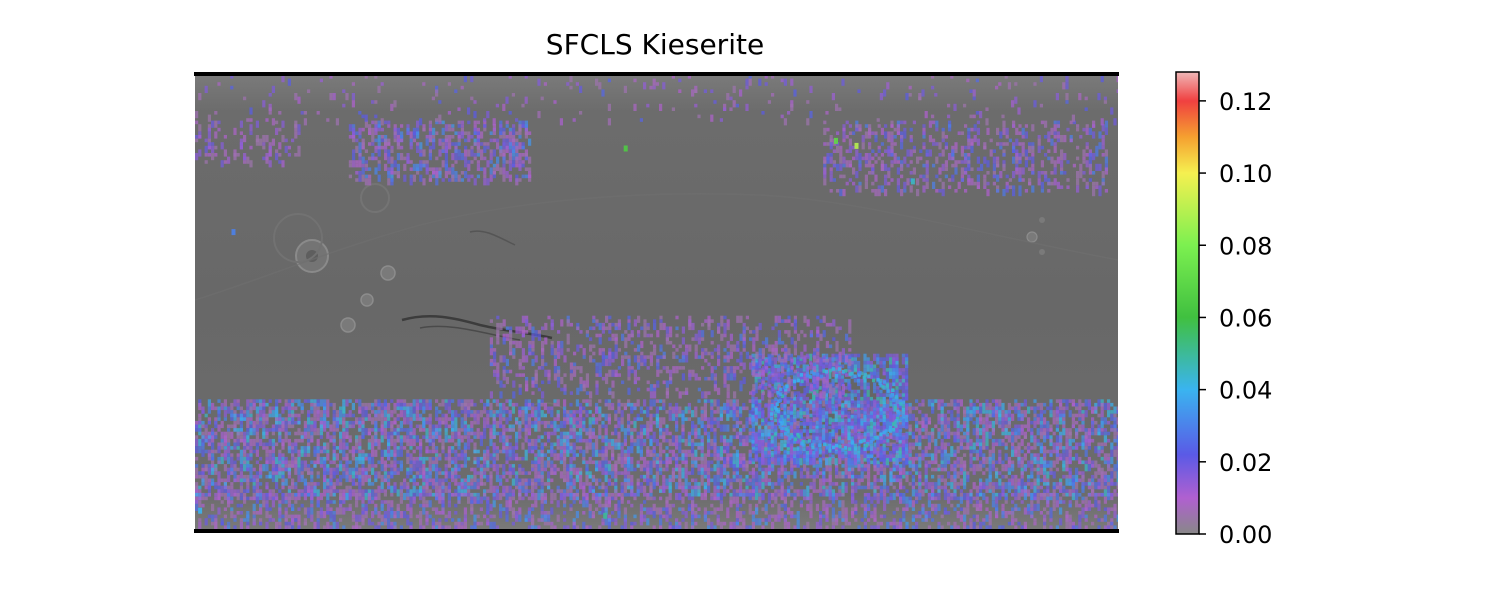 The width and height of the screenshot is (1500, 600). What do you see at coordinates (348, 325) in the screenshot?
I see `arsia-mons` at bounding box center [348, 325].